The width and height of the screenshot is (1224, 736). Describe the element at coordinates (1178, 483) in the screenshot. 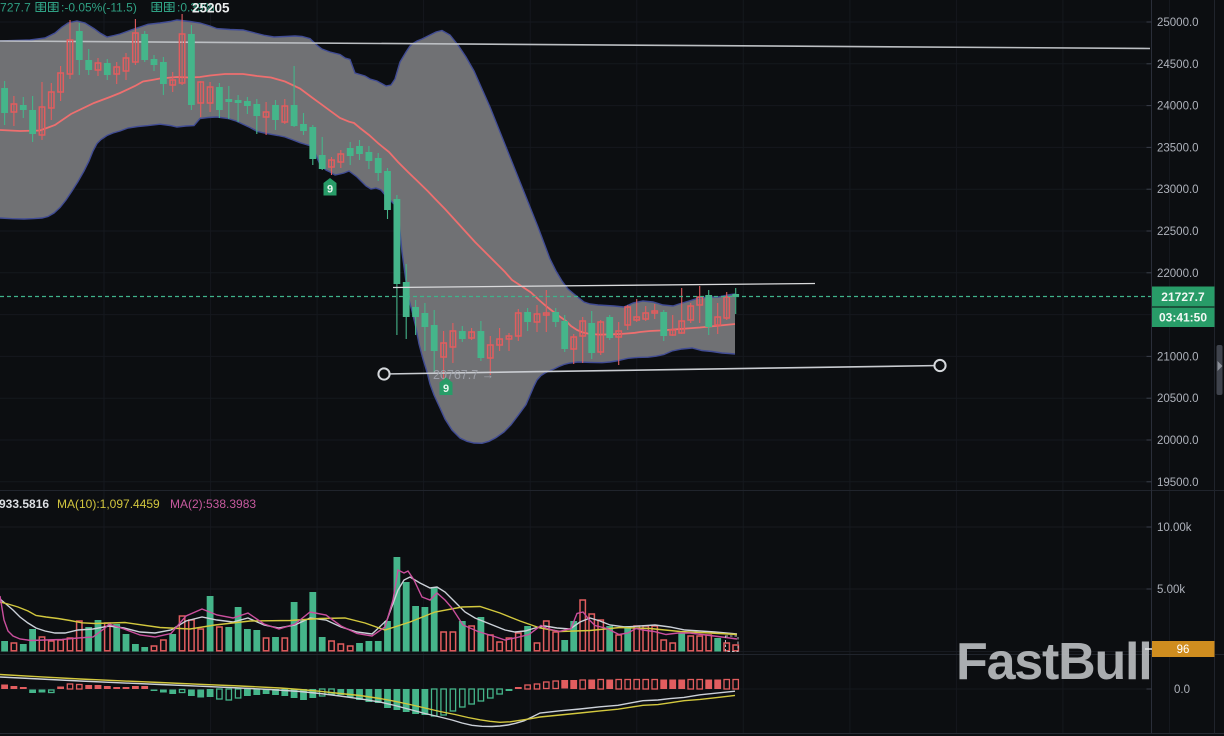

I see `svg-text: 19500.0` at that location.